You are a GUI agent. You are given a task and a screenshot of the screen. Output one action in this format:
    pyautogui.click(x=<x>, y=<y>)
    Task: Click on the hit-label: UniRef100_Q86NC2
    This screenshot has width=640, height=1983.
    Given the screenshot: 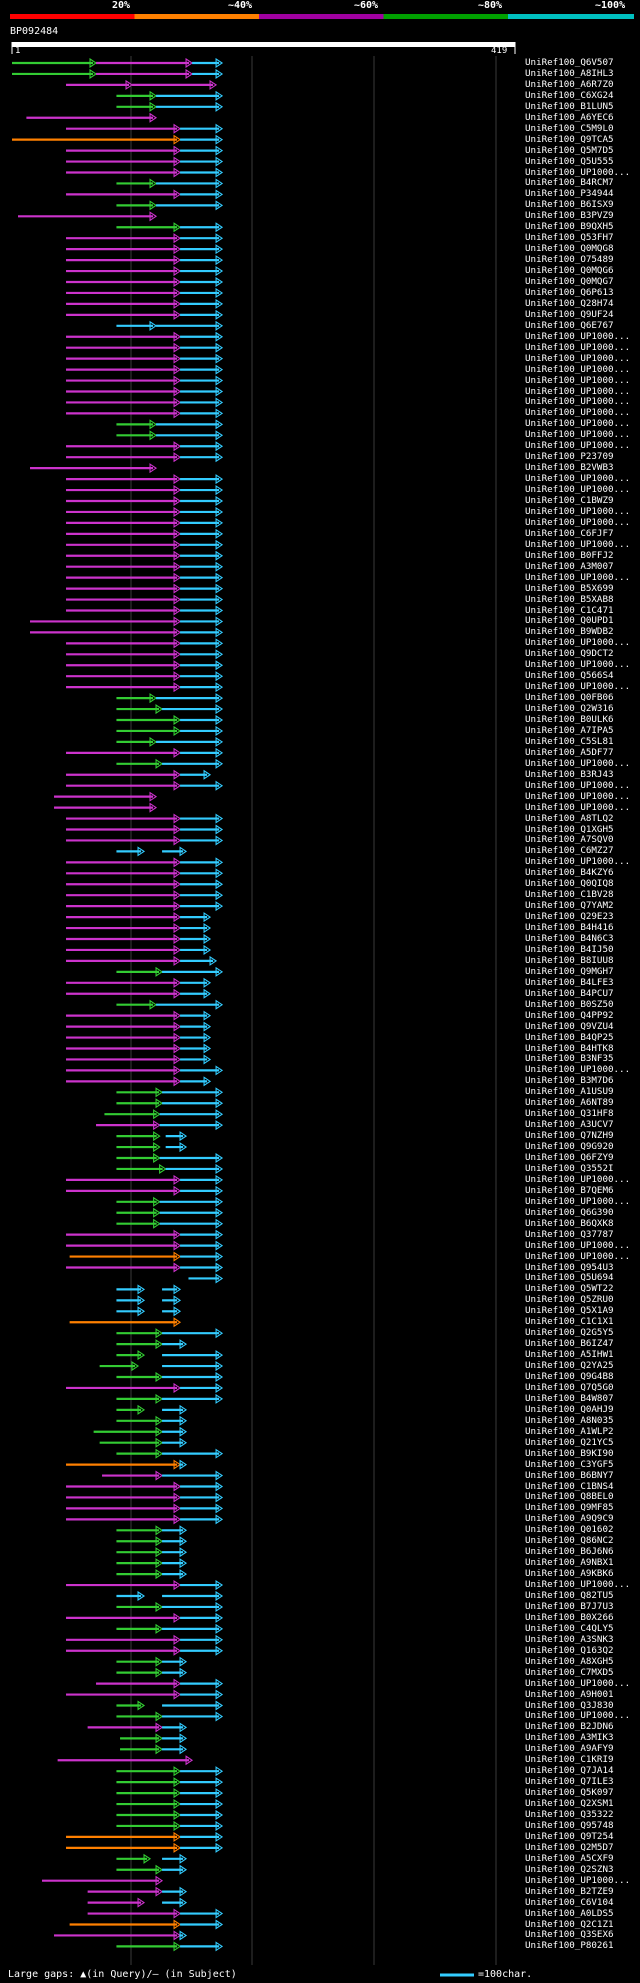 What is the action you would take?
    pyautogui.click(x=569, y=1541)
    